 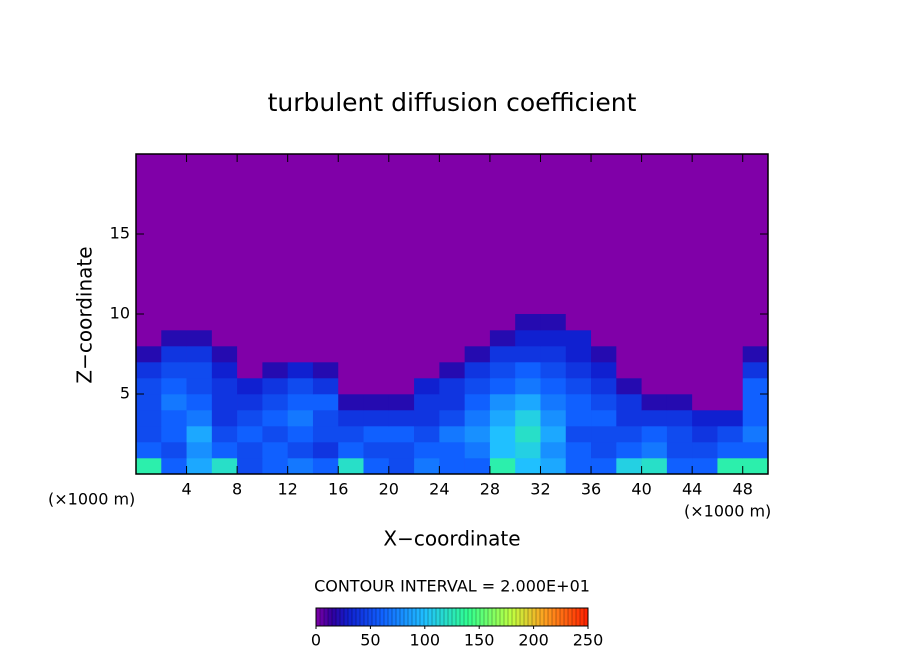 I want to click on x-tick-label: 8, so click(x=237, y=489).